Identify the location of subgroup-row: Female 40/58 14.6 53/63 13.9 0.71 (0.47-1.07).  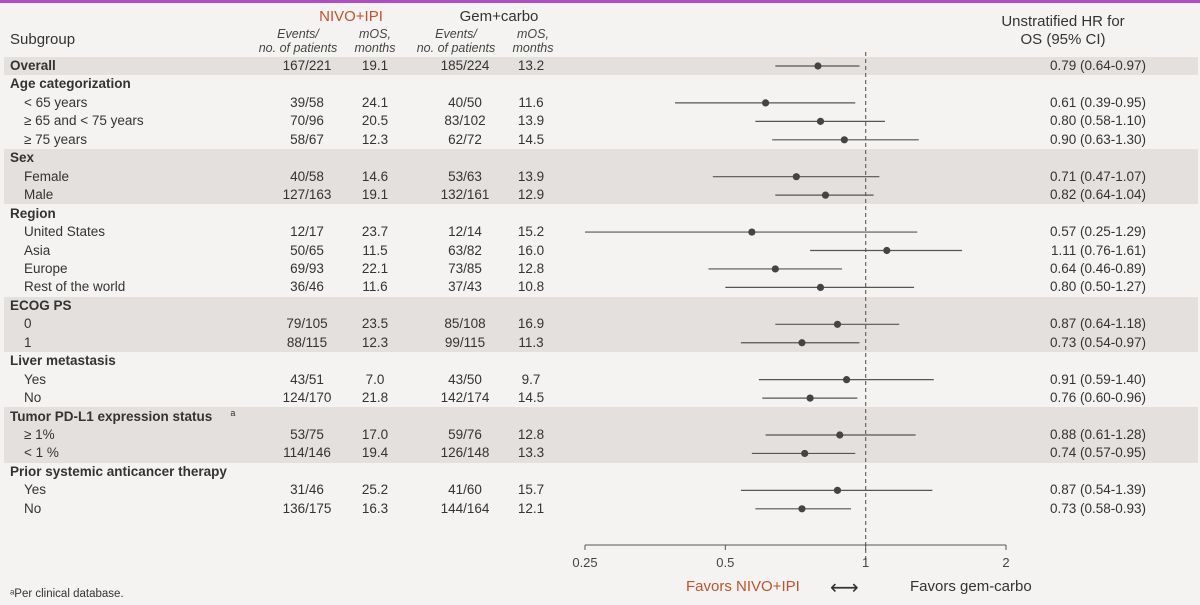
(600, 177).